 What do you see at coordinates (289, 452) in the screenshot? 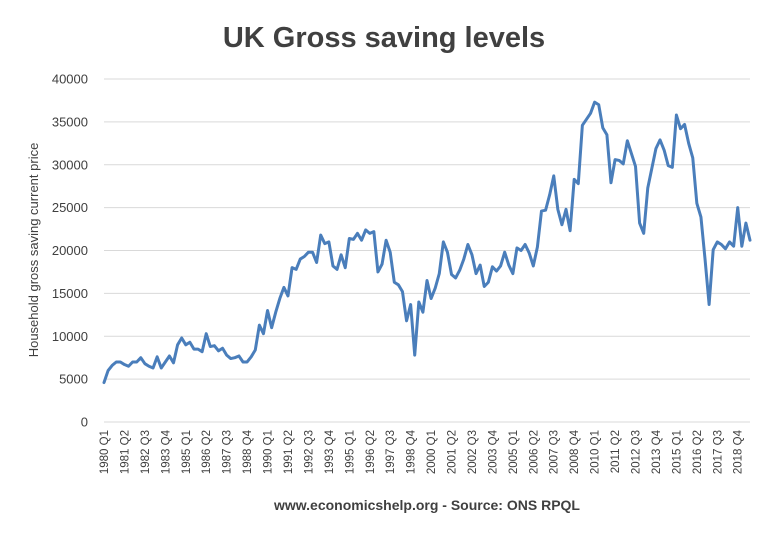
I see `x-tick-label: 1991 Q2` at bounding box center [289, 452].